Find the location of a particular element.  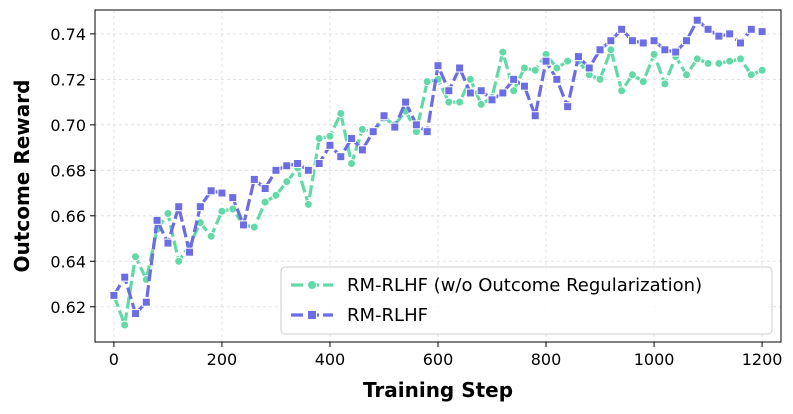

x-tick-label: 400 is located at coordinates (330, 359).